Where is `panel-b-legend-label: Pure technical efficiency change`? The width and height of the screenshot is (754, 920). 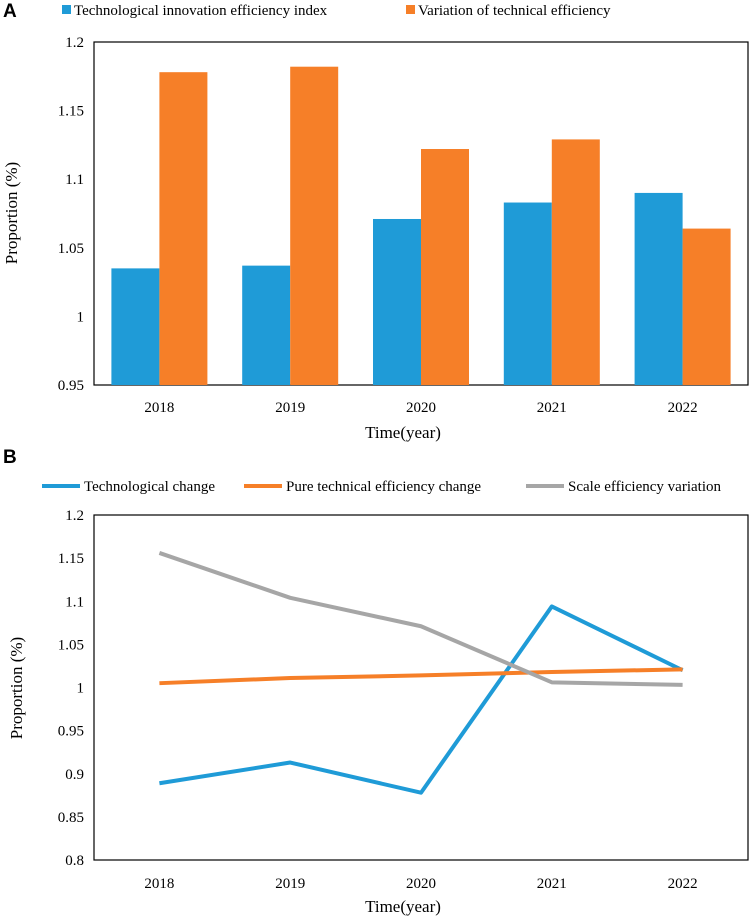
panel-b-legend-label: Pure technical efficiency change is located at coordinates (383, 487).